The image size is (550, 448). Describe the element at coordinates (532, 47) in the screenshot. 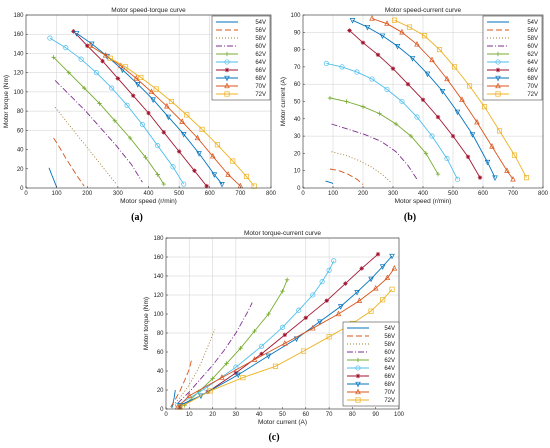

I see `legend-label-60V: 60V` at that location.